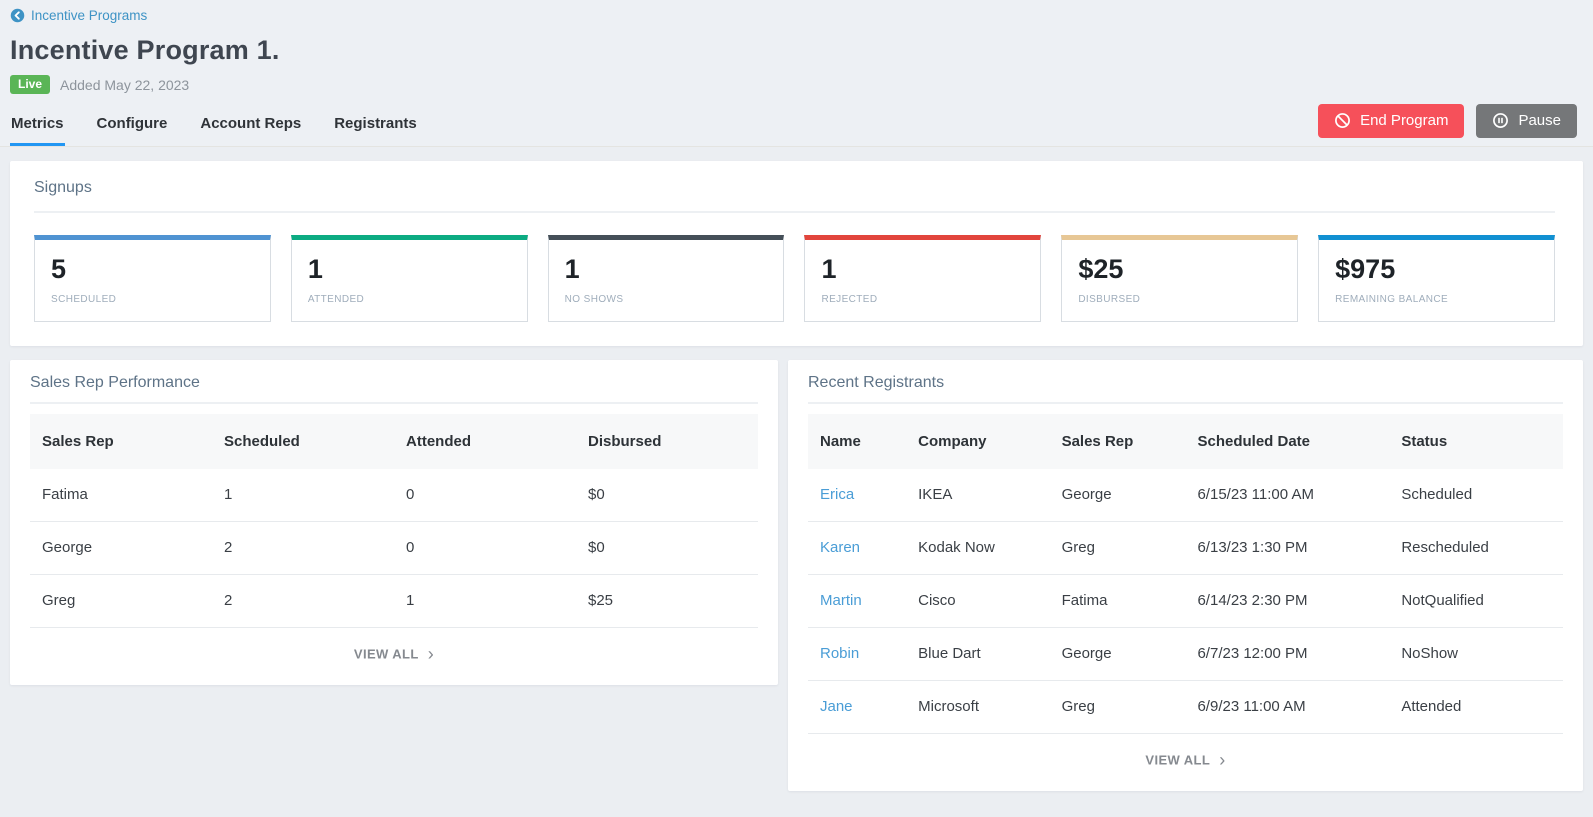 This screenshot has height=817, width=1593. I want to click on pause-circle-icon, so click(1500, 120).